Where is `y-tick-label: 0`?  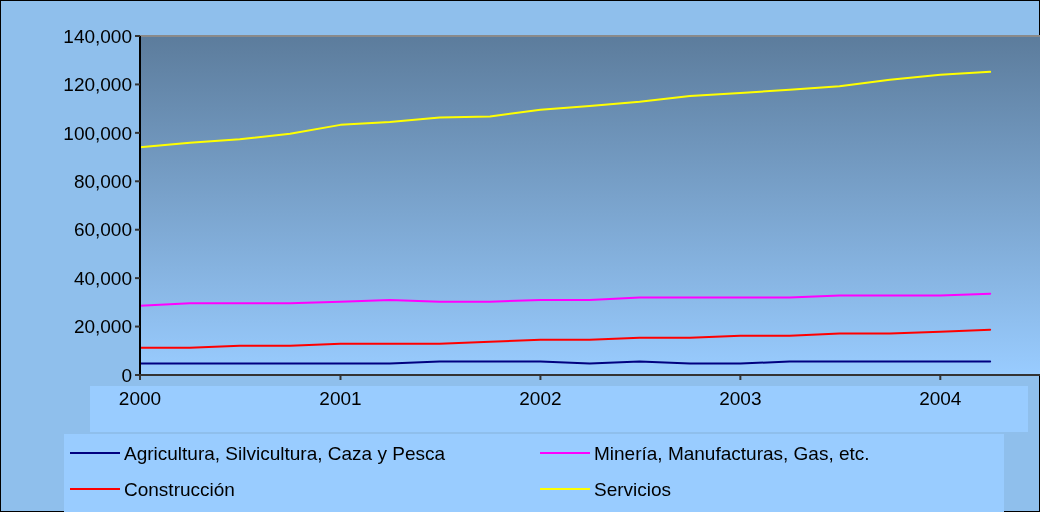
y-tick-label: 0 is located at coordinates (126, 375).